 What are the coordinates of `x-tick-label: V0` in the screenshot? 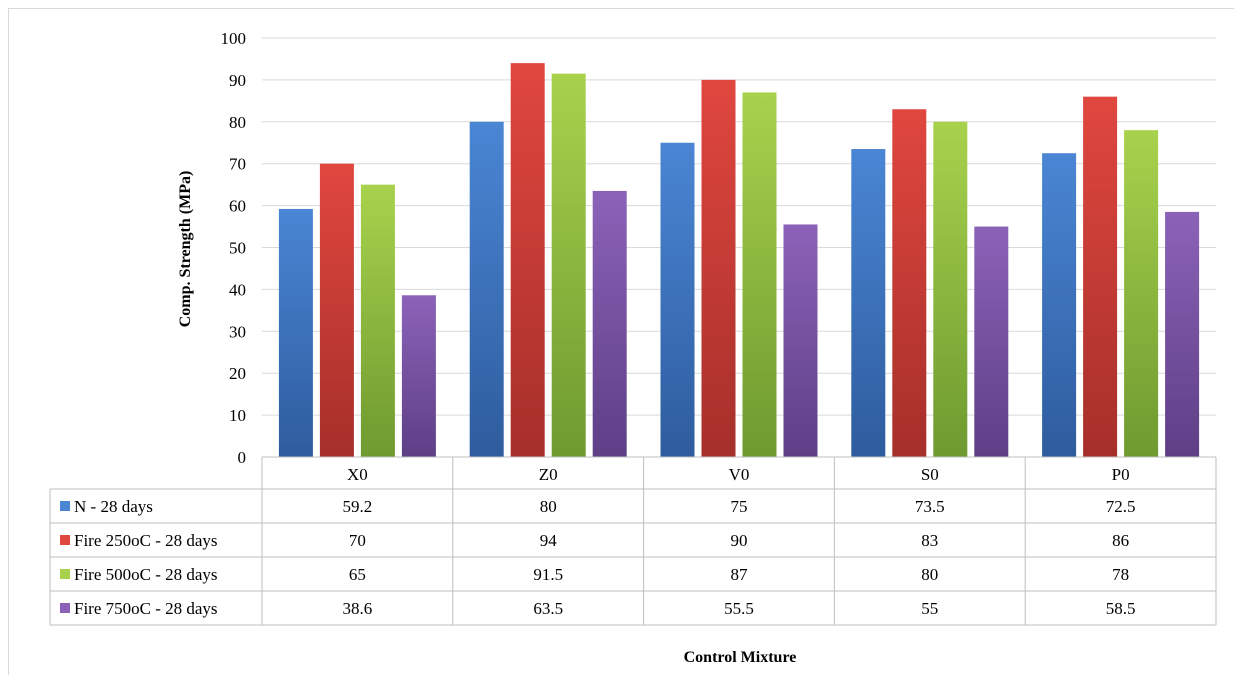 It's located at (739, 474).